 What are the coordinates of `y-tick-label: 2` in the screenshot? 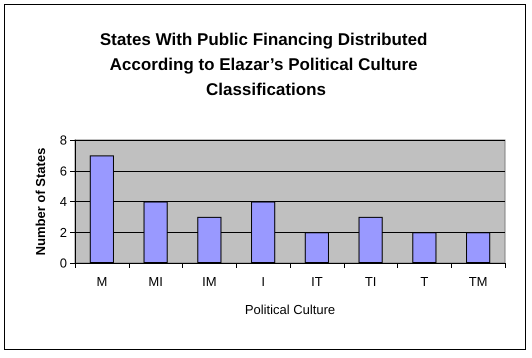 It's located at (63, 232).